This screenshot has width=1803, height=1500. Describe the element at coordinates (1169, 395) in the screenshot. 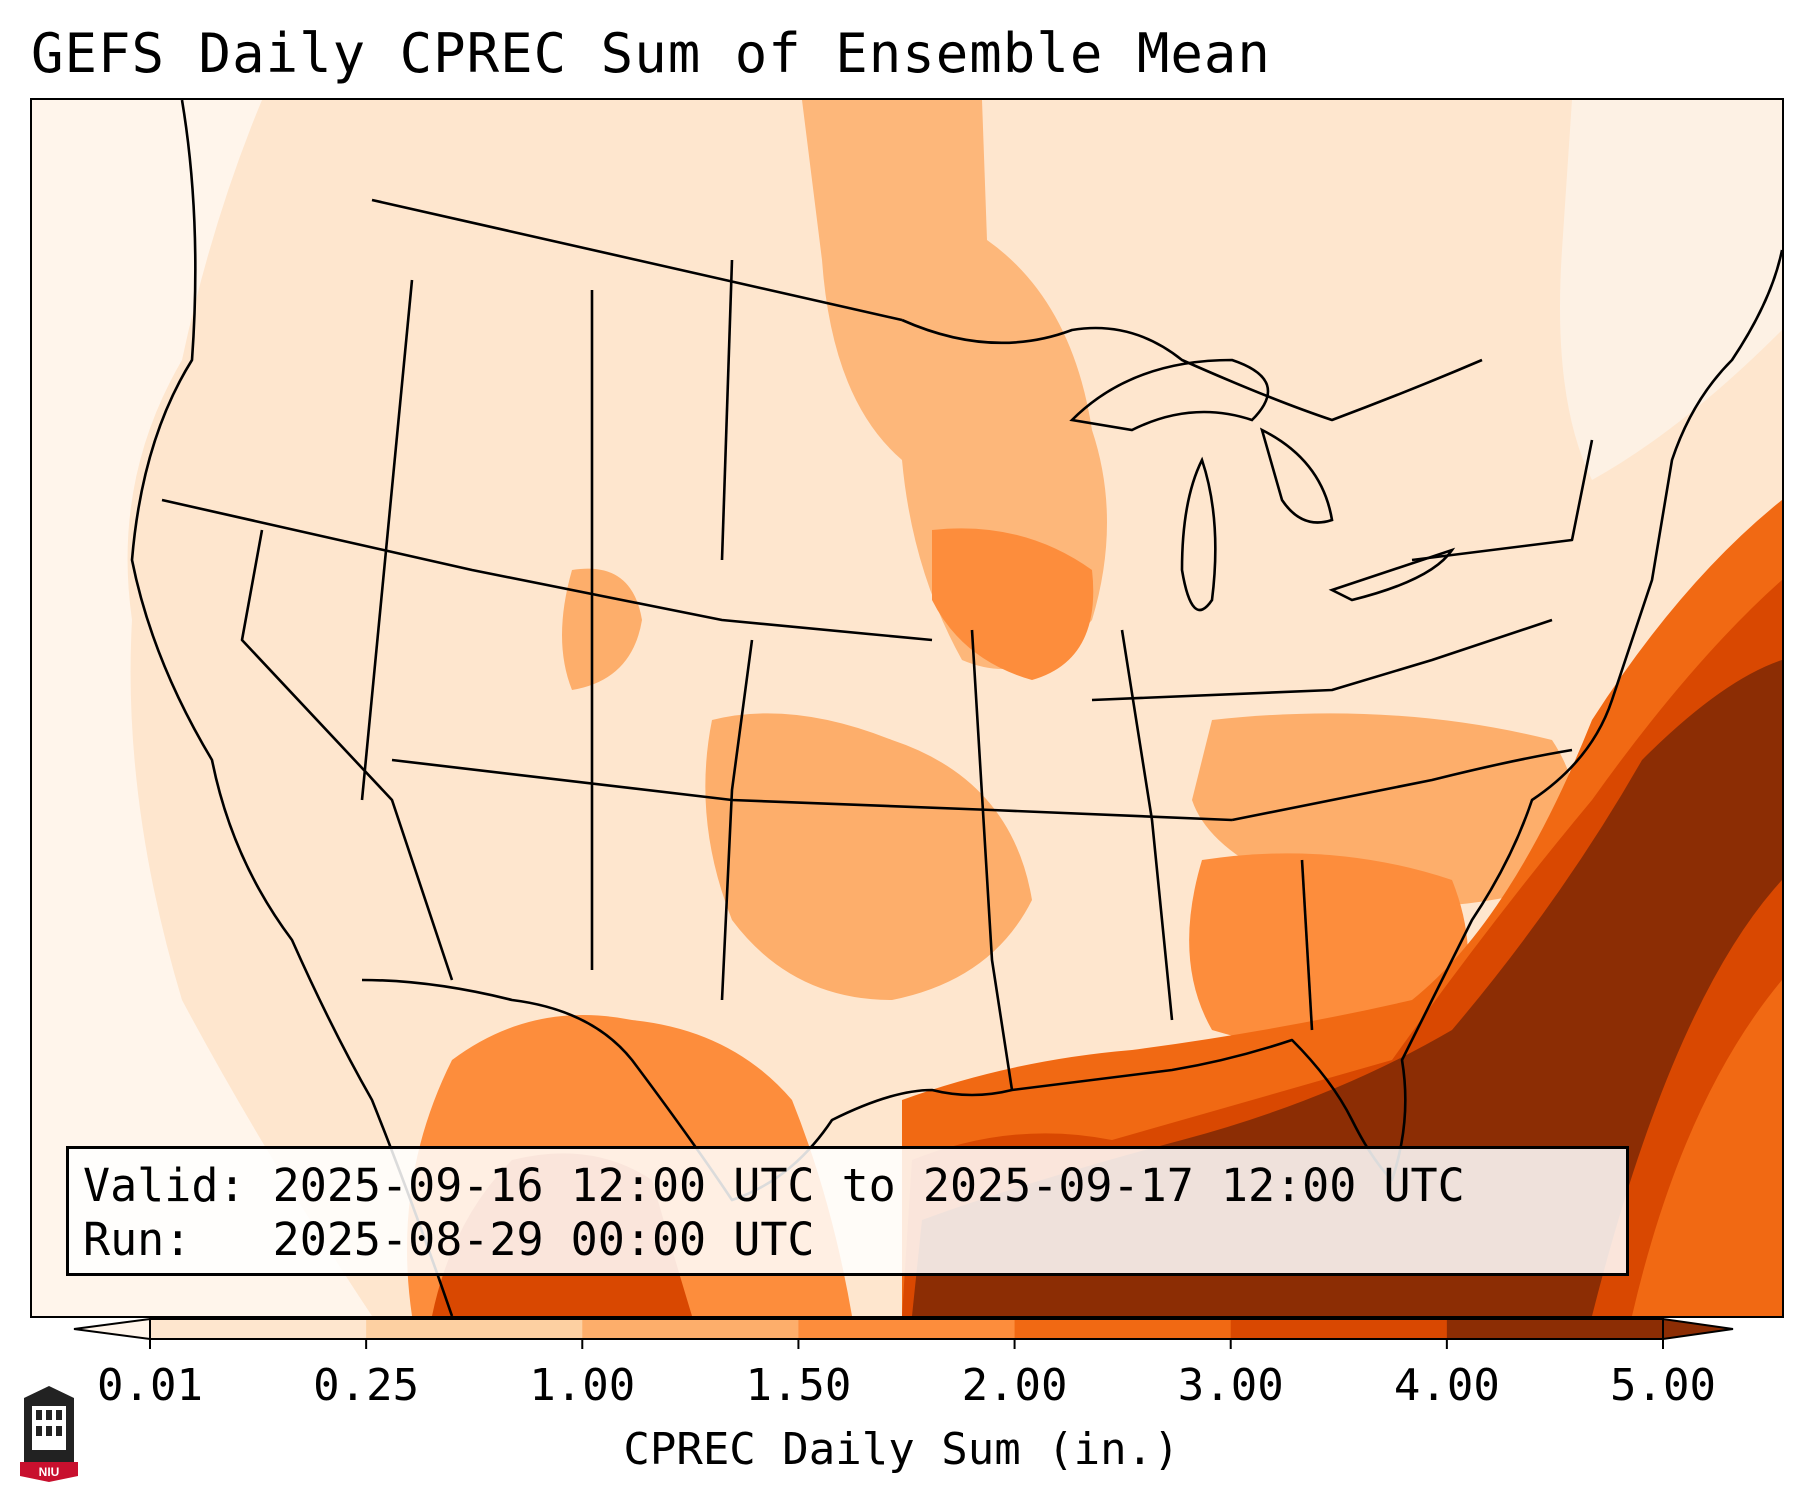

I see `lake-superior` at that location.